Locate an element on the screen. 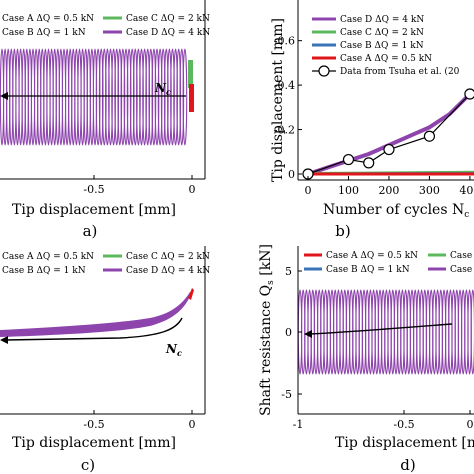  panel-c-x-tick-label: 0 is located at coordinates (192, 424).